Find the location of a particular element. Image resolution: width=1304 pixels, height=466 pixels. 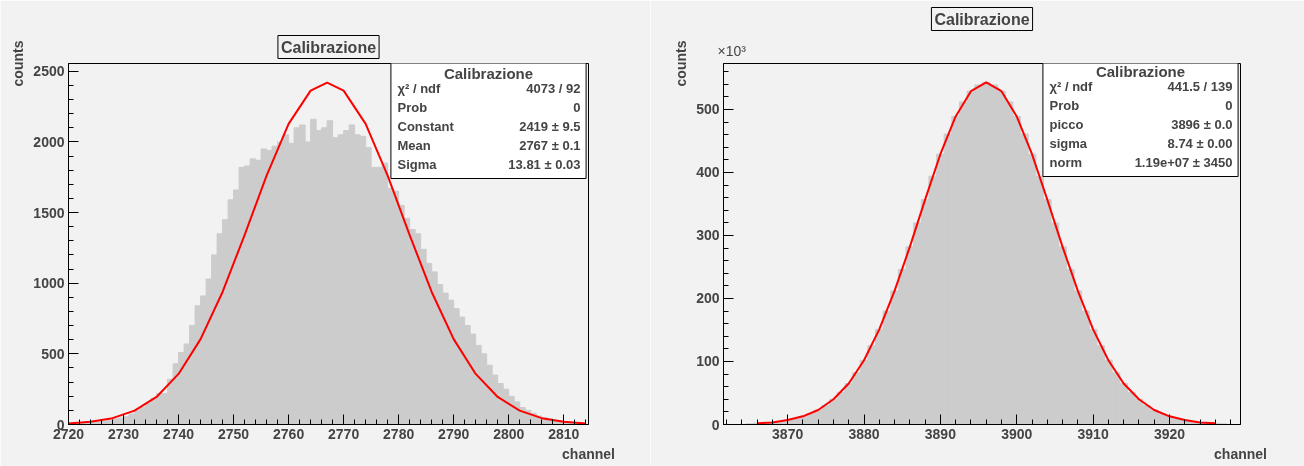

annotation: norm is located at coordinates (1065, 162).